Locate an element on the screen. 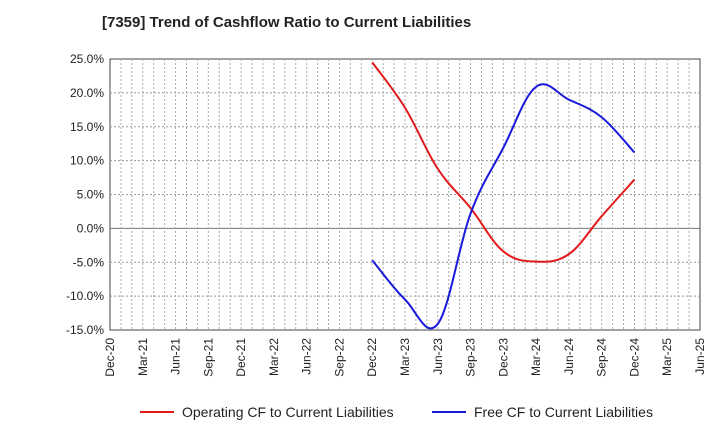 The height and width of the screenshot is (440, 720). x-tick-label: Dec-21 is located at coordinates (241, 357).